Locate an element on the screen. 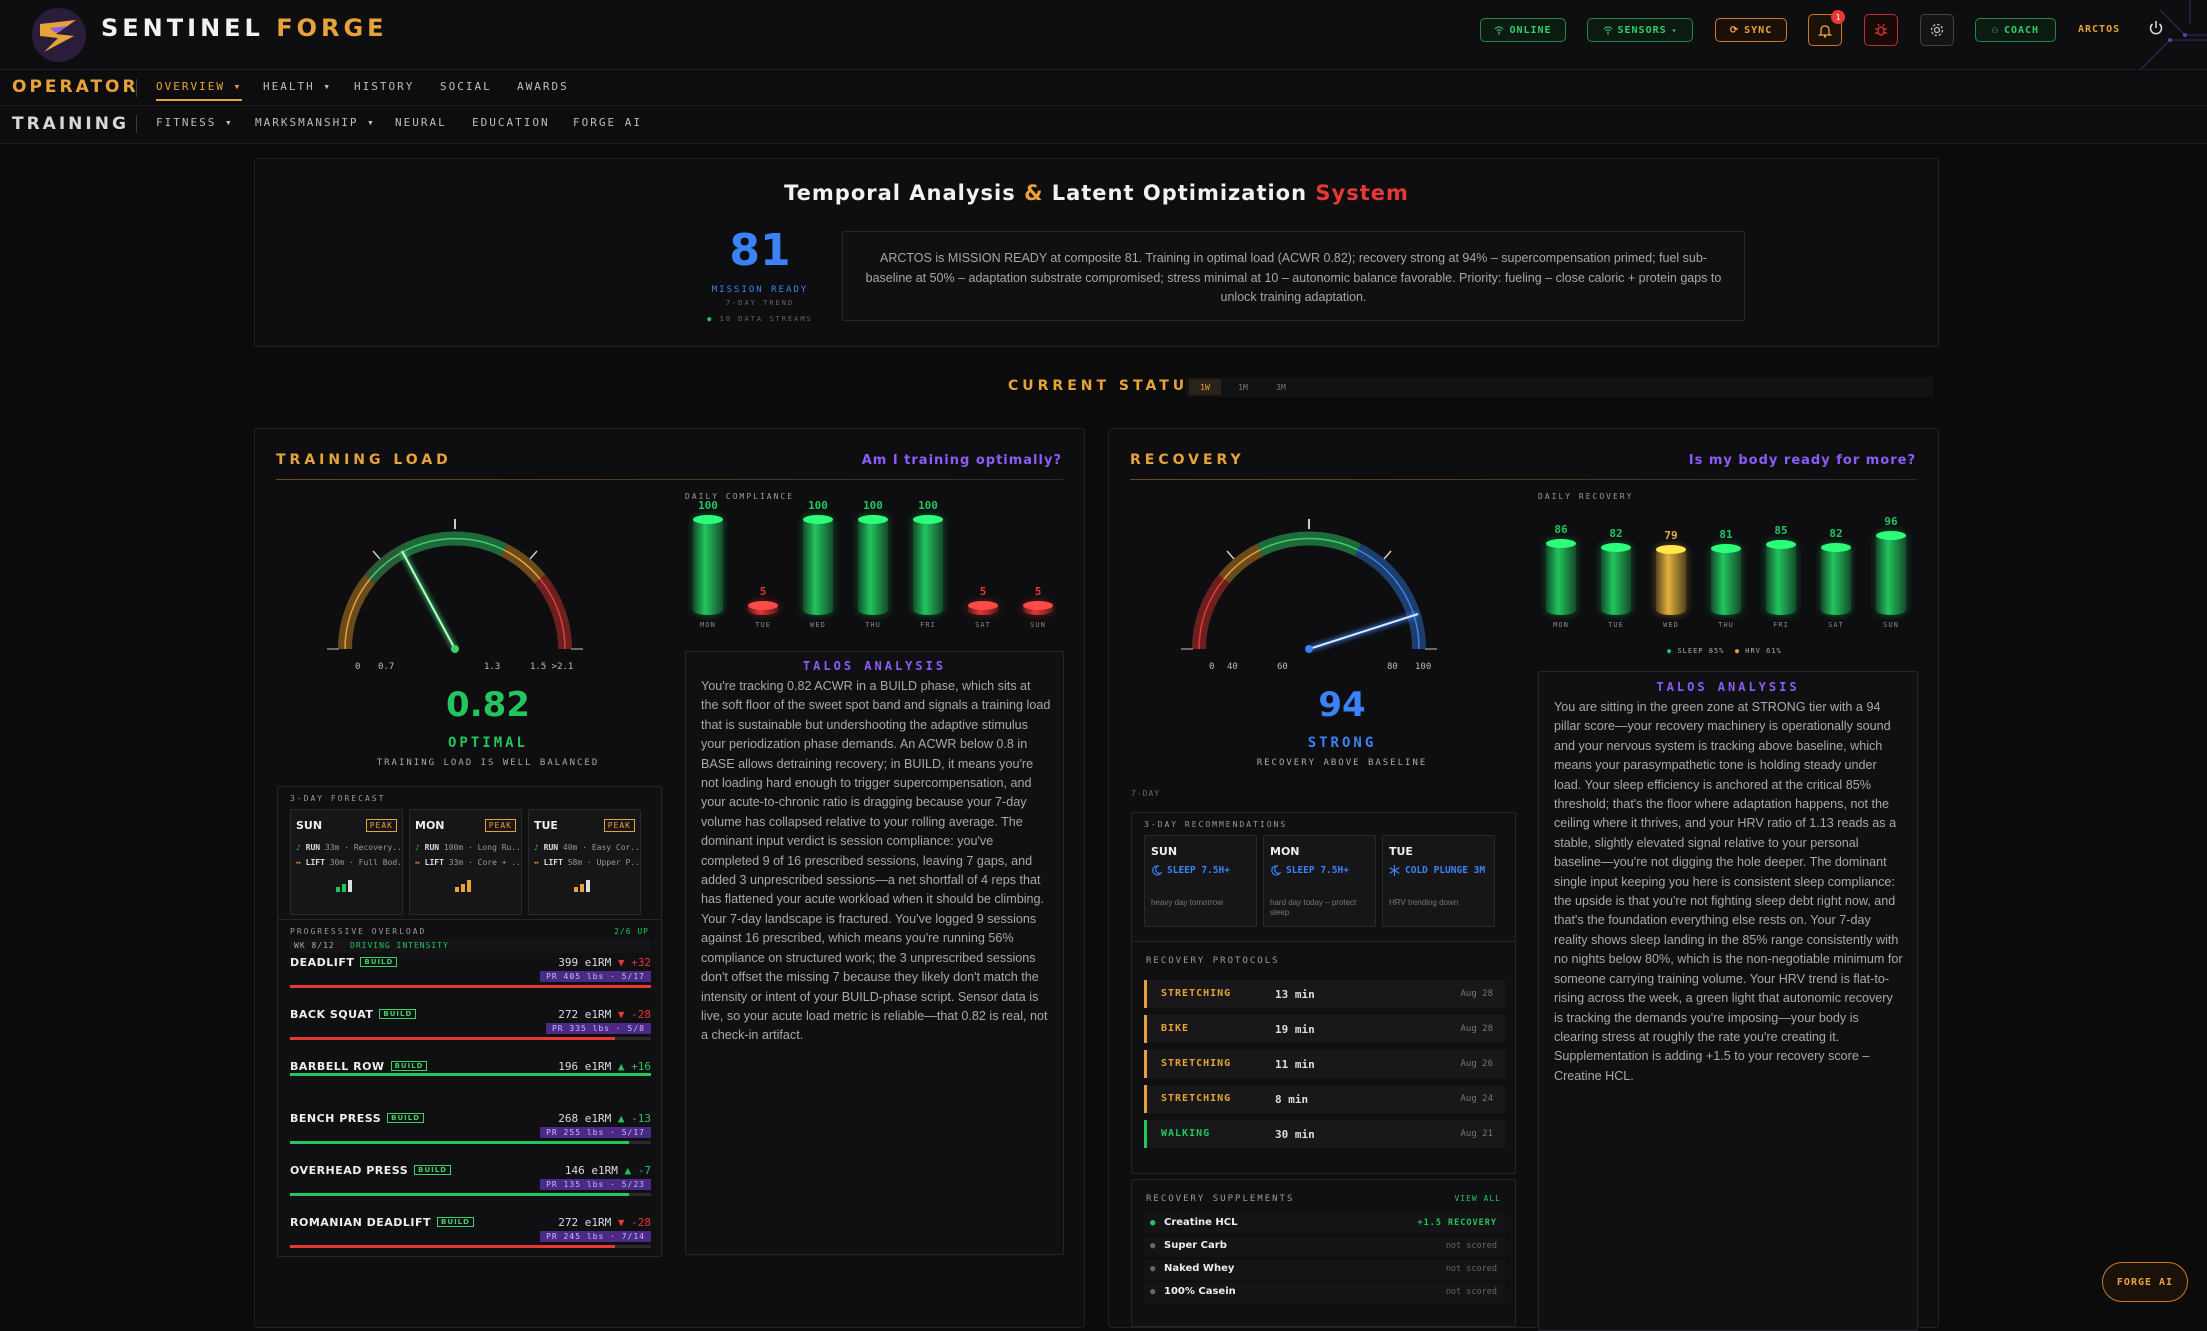  nav-overview: OVERVIEW ▾ is located at coordinates (199, 90).